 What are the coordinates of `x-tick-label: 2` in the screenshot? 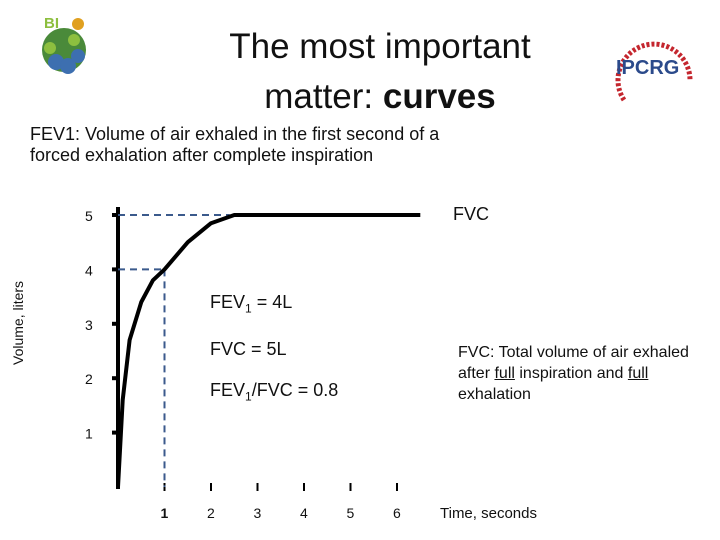 It's located at (211, 513).